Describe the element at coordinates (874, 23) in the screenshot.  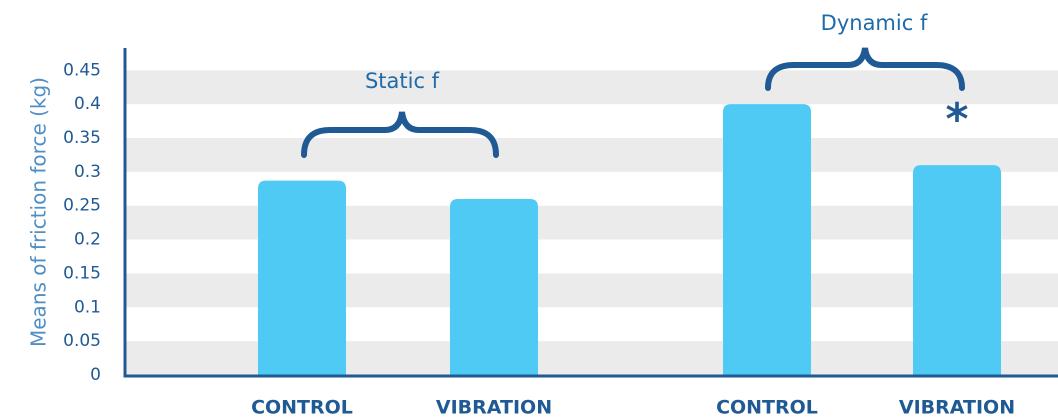
I see `group-label: Dynamic f` at that location.